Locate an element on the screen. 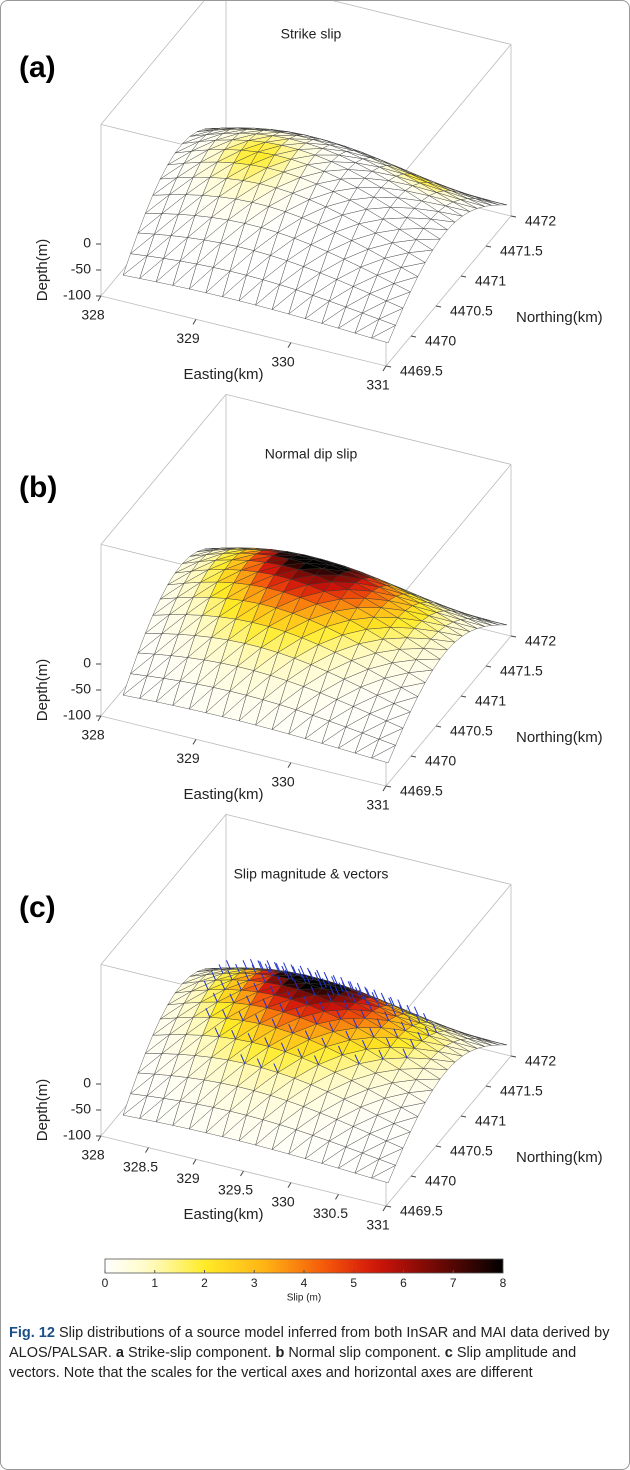 The height and width of the screenshot is (1470, 630). colorbar-tick-label: 3 is located at coordinates (254, 1283).